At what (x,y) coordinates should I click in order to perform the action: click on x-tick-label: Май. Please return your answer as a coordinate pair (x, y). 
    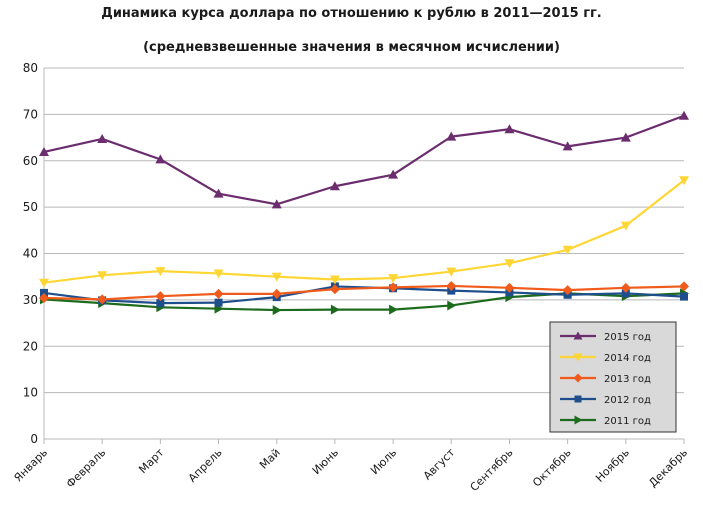
    Looking at the image, I should click on (270, 459).